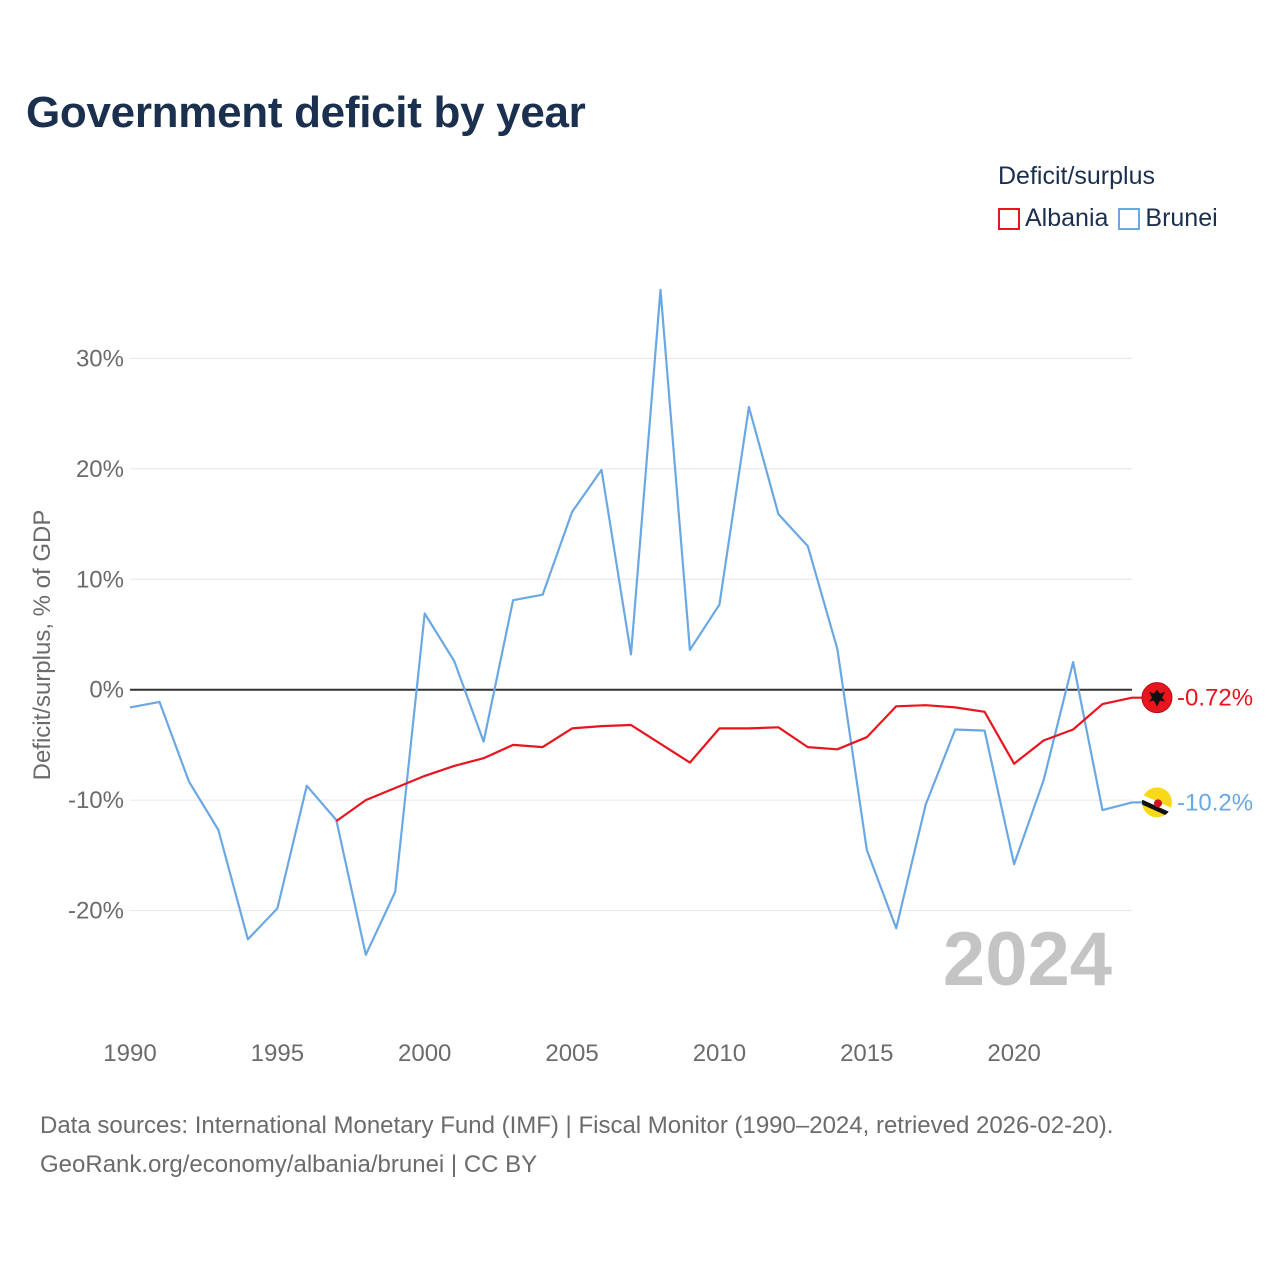 This screenshot has width=1280, height=1280. What do you see at coordinates (1067, 218) in the screenshot?
I see `legend-label-albania: Albania` at bounding box center [1067, 218].